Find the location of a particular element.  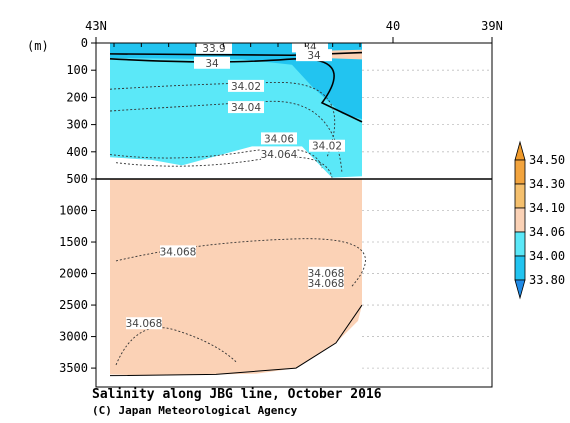

contour-label: 34.04 is located at coordinates (246, 107).